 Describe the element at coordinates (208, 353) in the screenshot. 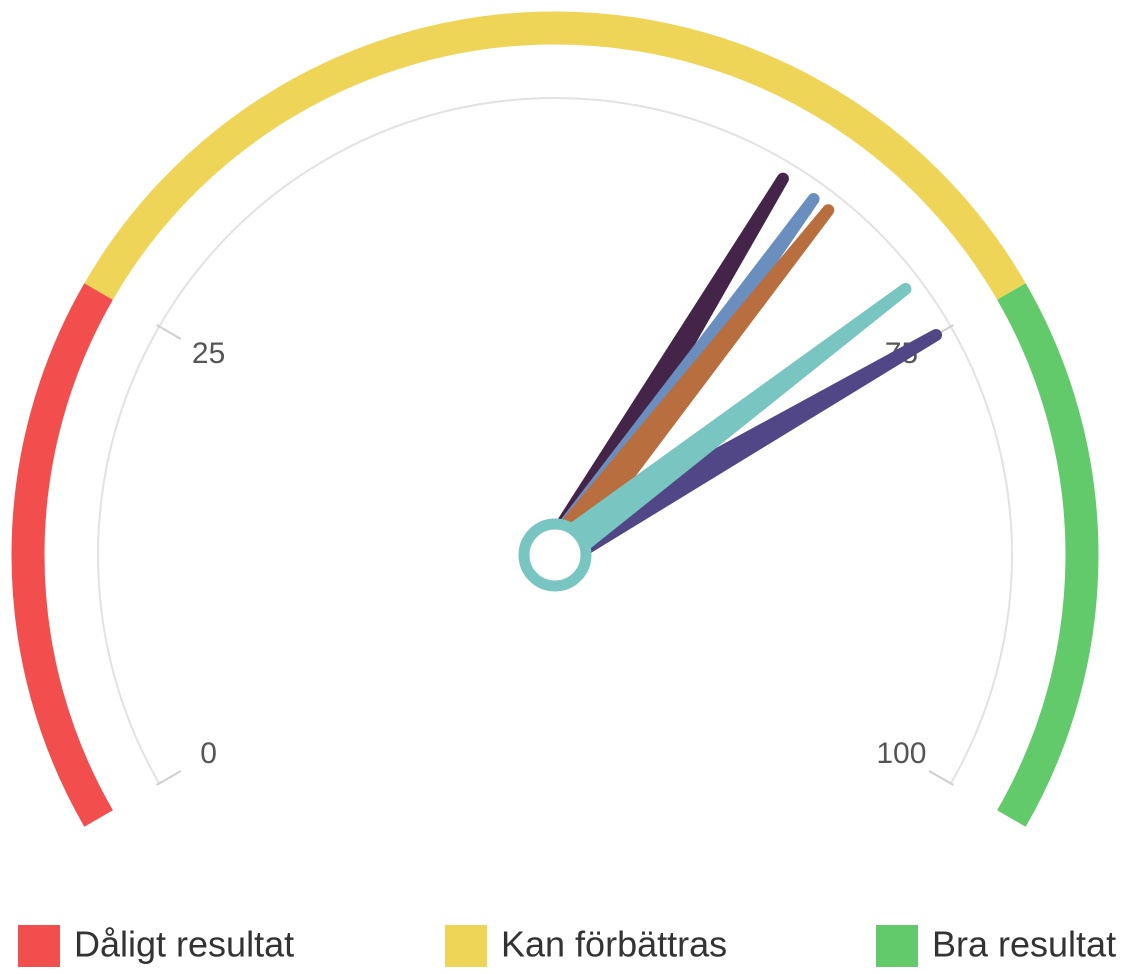

I see `tick-label: 25` at that location.